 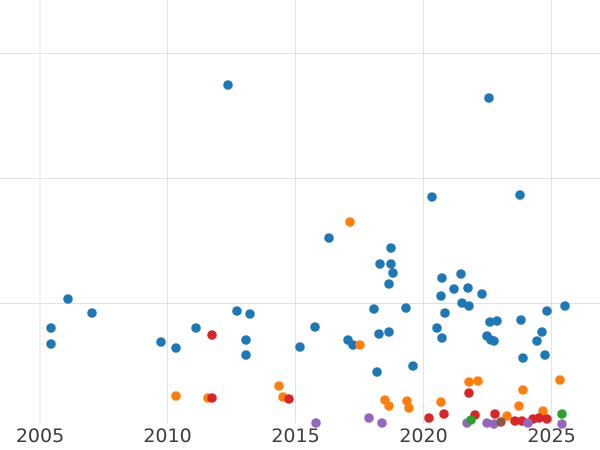 I want to click on x-tick-label-2010: 2010, so click(x=167, y=436).